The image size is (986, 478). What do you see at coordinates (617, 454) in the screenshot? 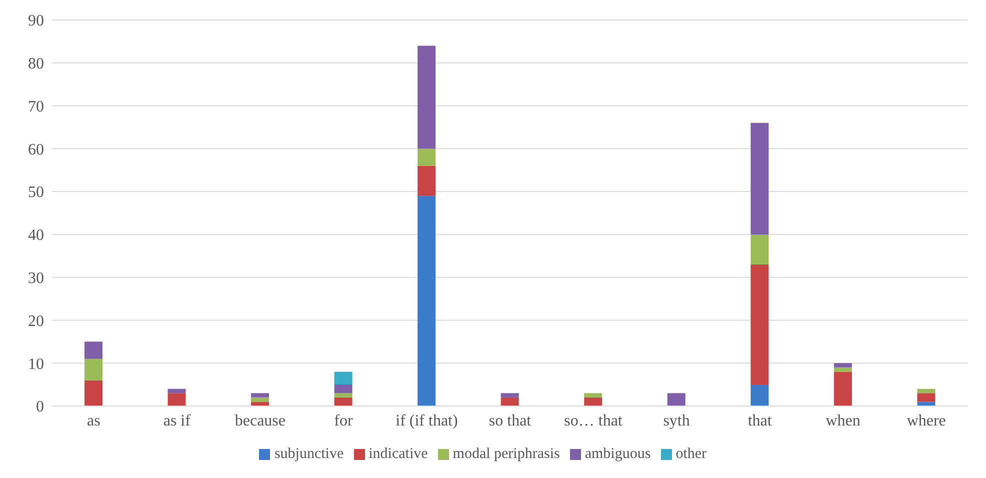
I see `legend-label: ambiguous` at bounding box center [617, 454].